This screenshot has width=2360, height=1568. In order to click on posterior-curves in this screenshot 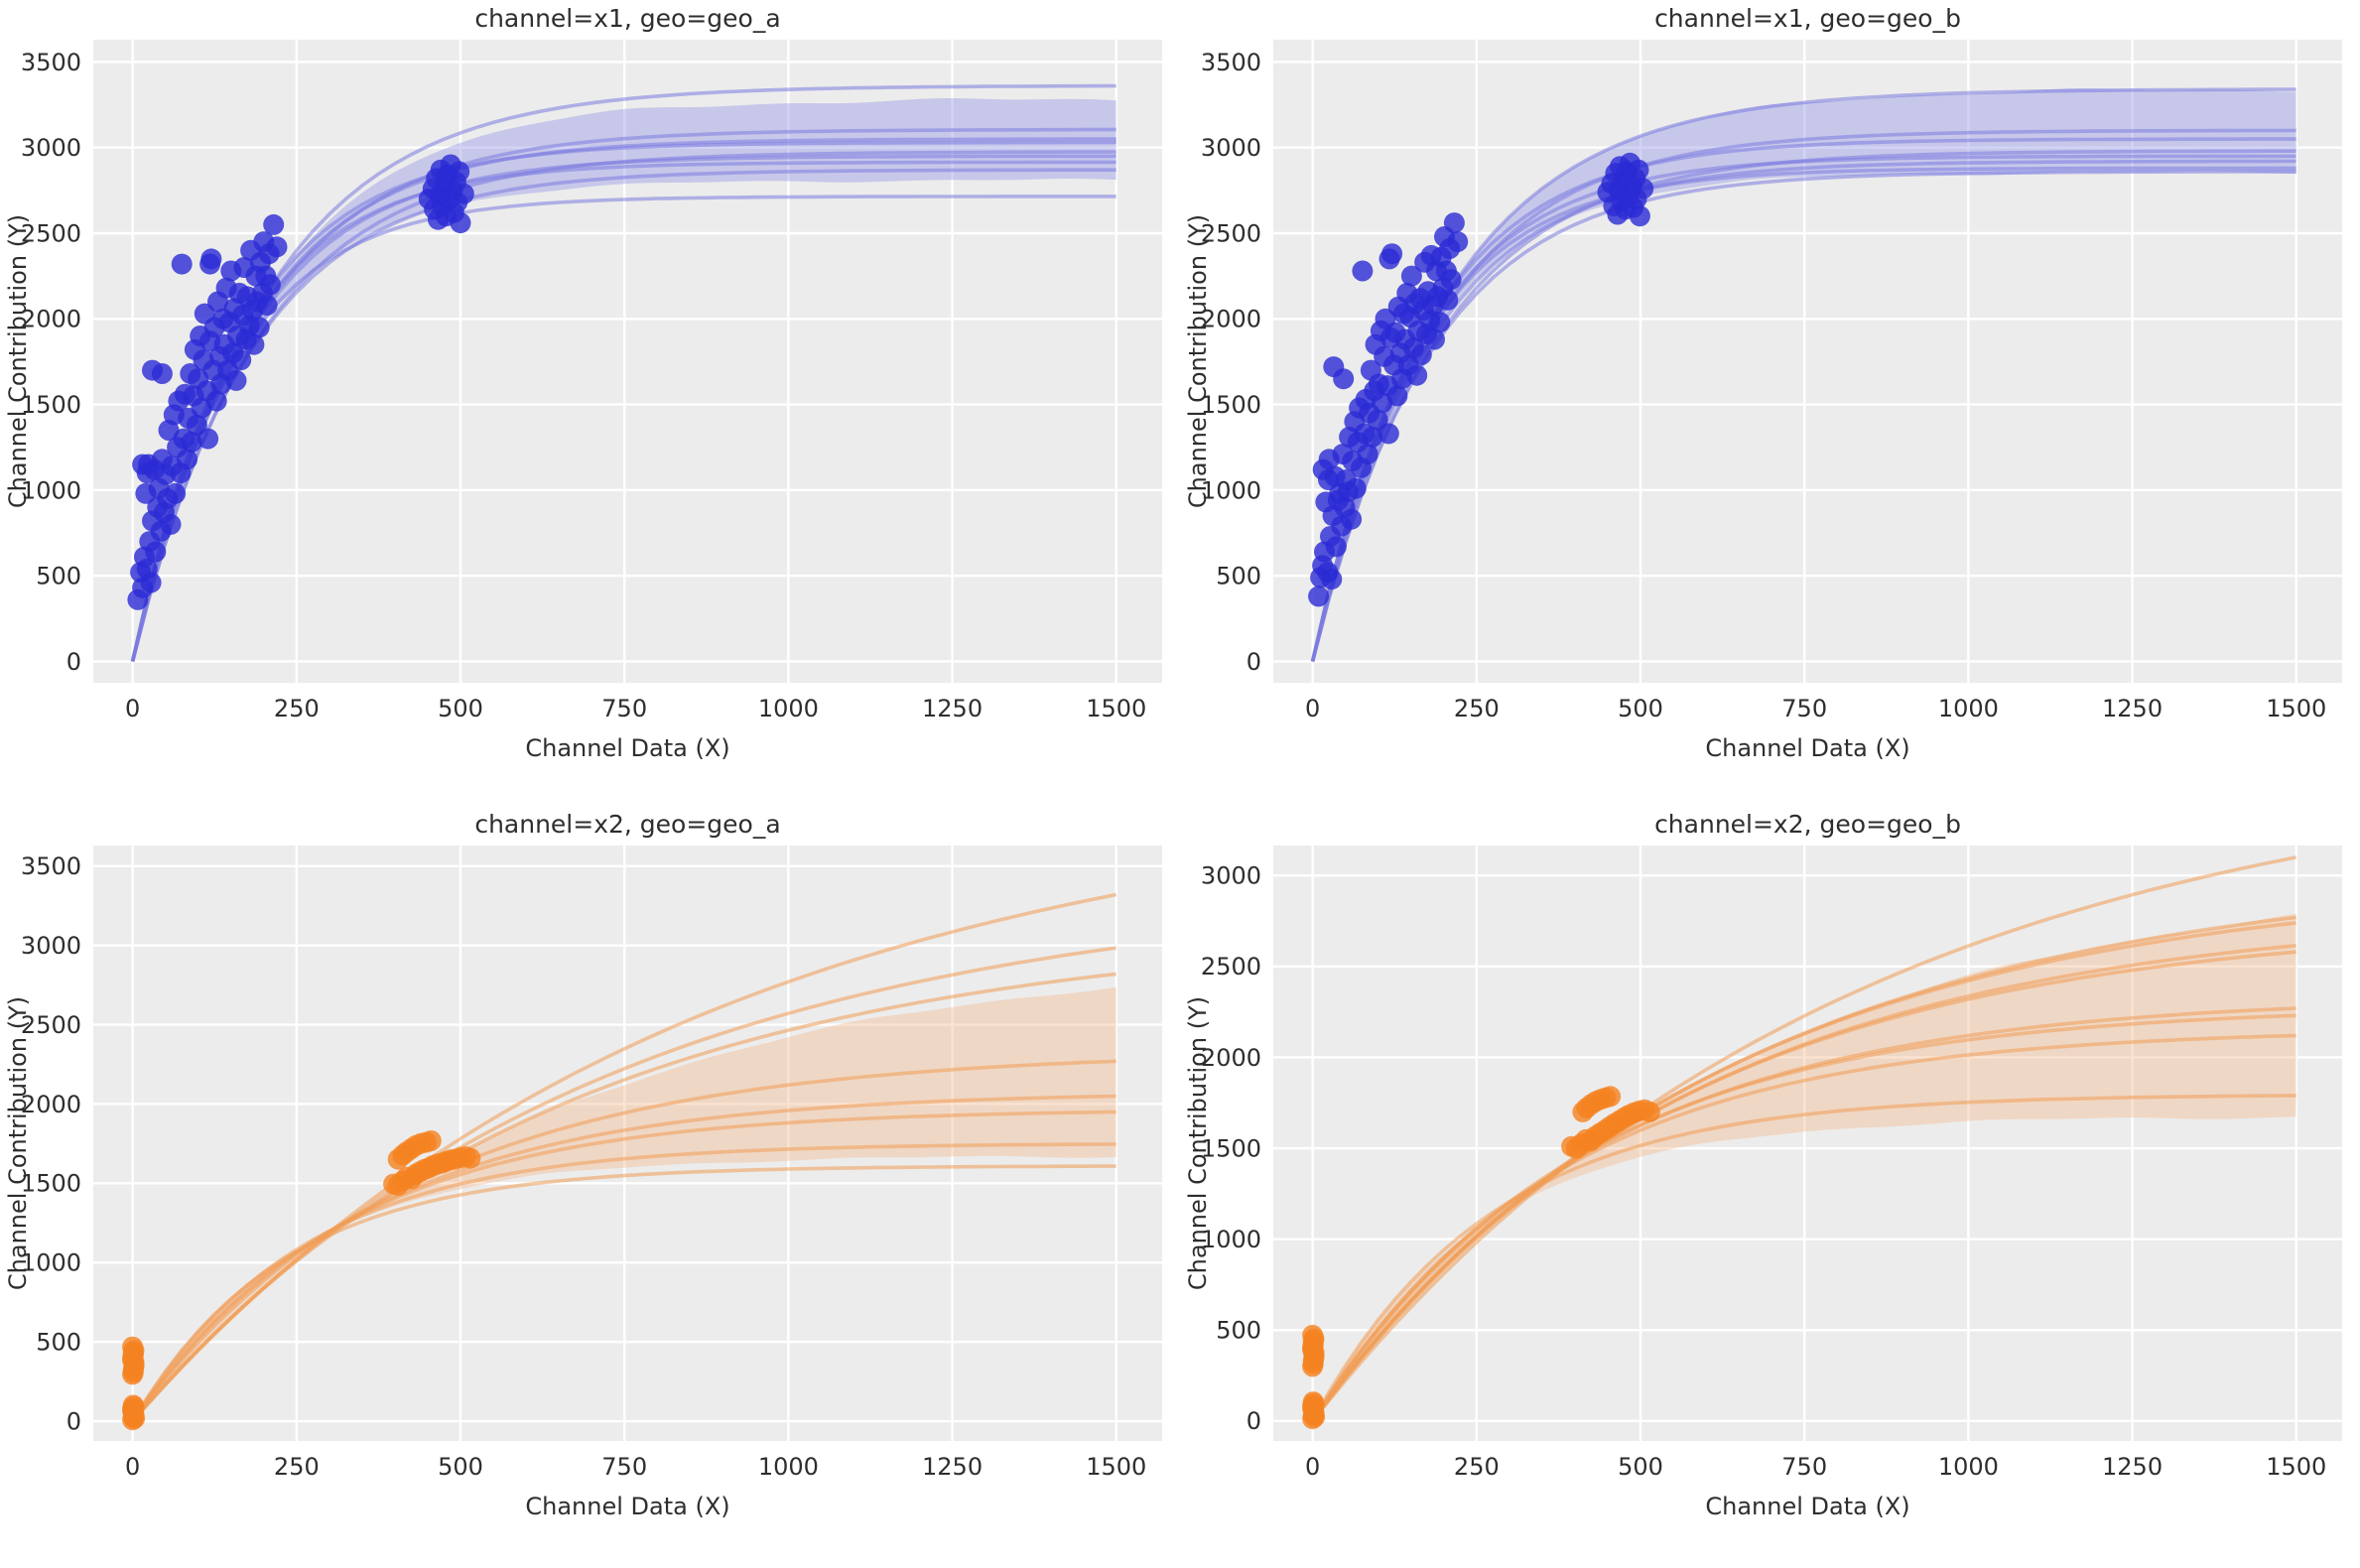, I will do `click(624, 1157)`.